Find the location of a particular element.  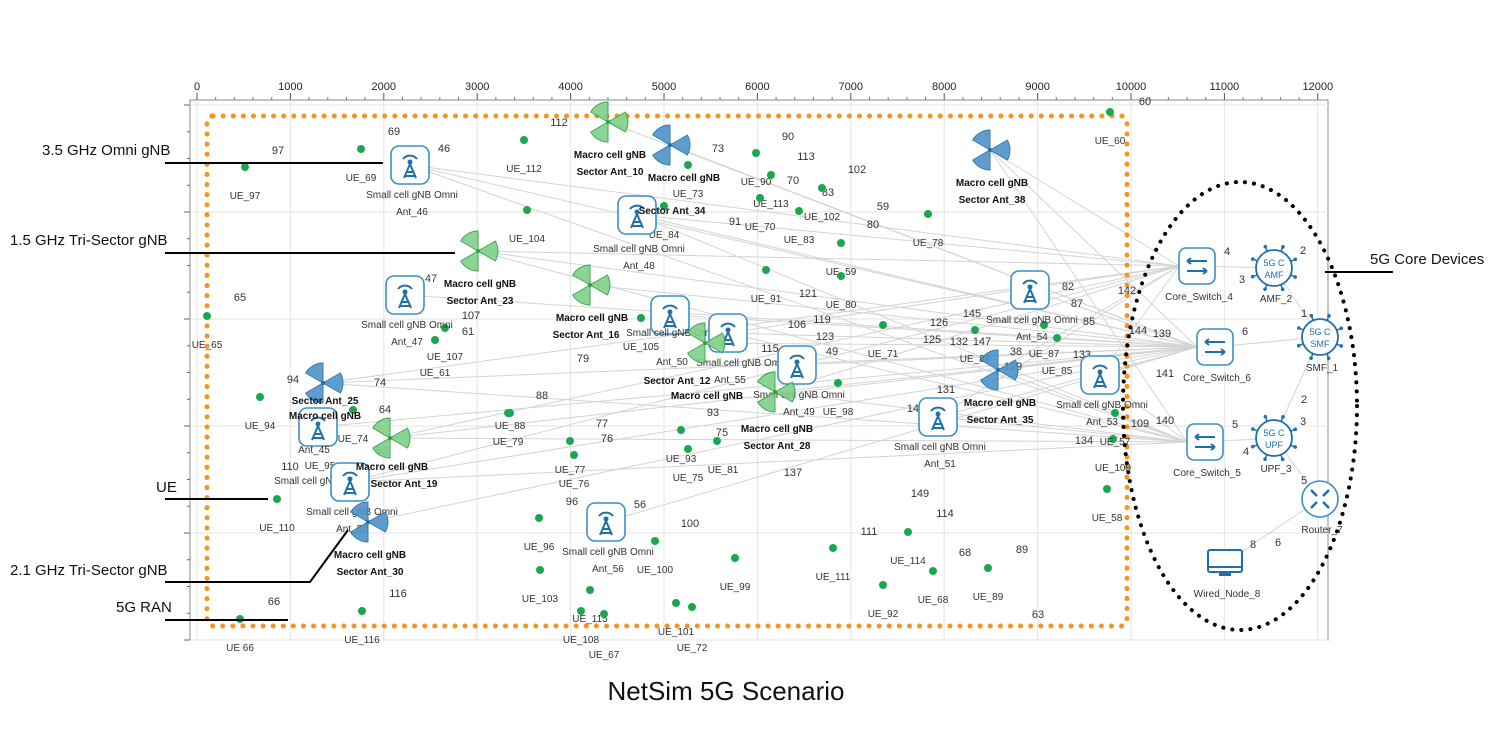

ue-node: UE_71 is located at coordinates (883, 340).